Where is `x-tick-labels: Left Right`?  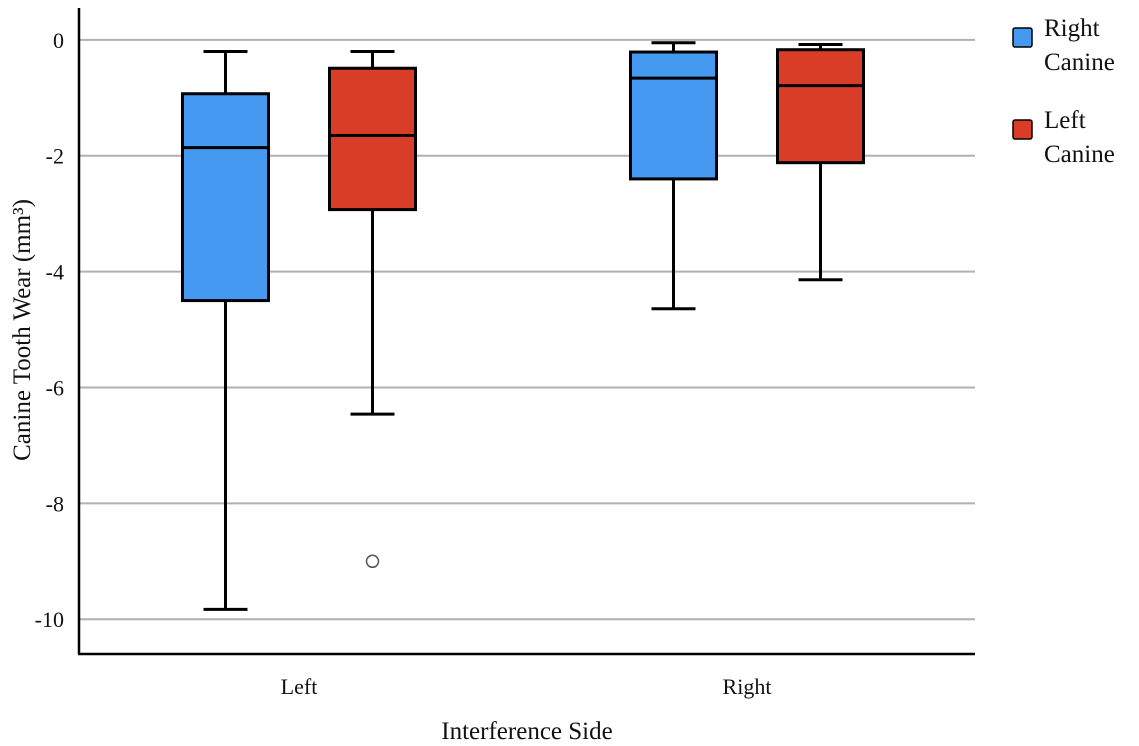 x-tick-labels: Left Right is located at coordinates (526, 686).